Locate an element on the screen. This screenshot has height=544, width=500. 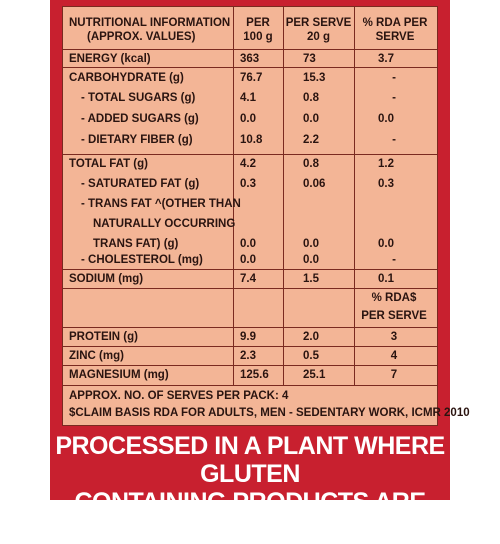
row-label: - SATURATED FAT (g) is located at coordinates (140, 184).